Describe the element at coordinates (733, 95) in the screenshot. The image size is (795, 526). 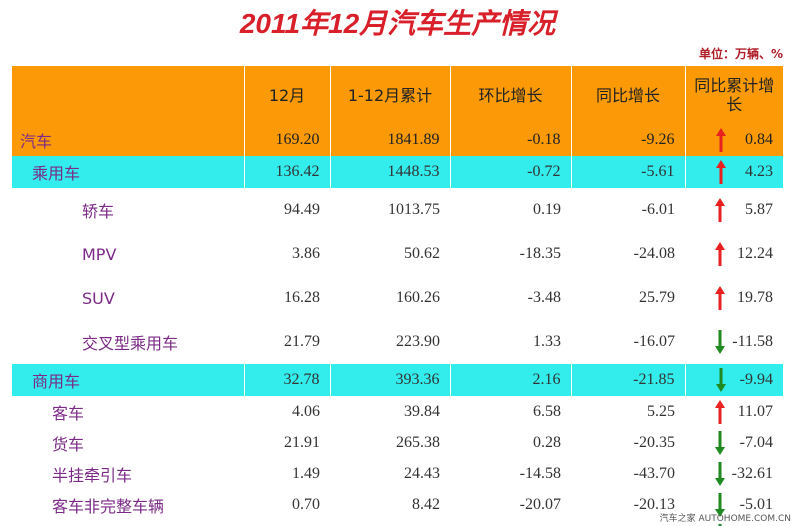
I see `header-cell-yoy-cum: 同比累计增长` at that location.